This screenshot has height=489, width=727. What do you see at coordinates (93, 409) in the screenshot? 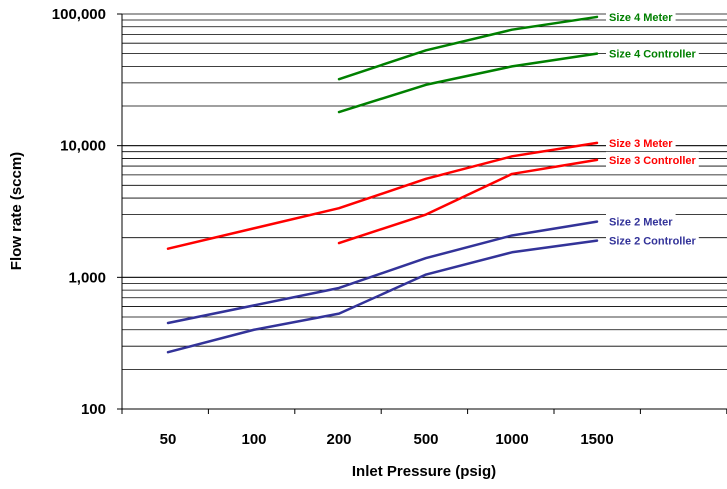
I see `y-tick-label: 100` at bounding box center [93, 409].